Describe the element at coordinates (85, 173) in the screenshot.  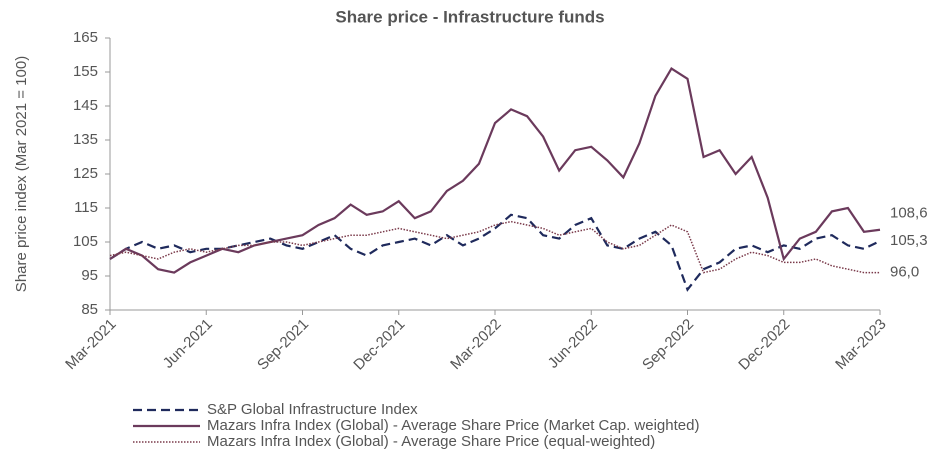
I see `y-tick-label: 125` at that location.